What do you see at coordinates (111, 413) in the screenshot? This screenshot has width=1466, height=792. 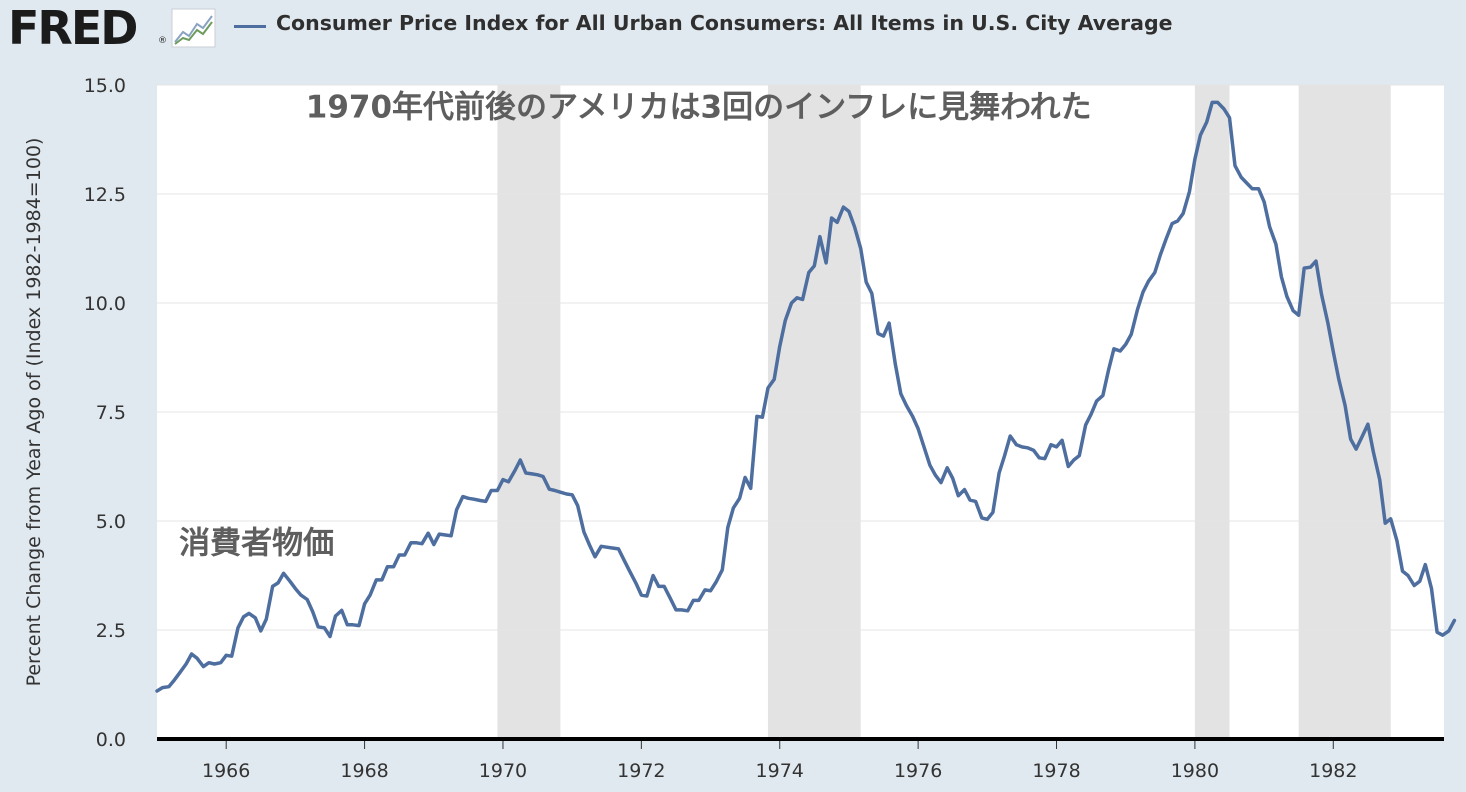 I see `y-tick-label: 7.5` at bounding box center [111, 413].